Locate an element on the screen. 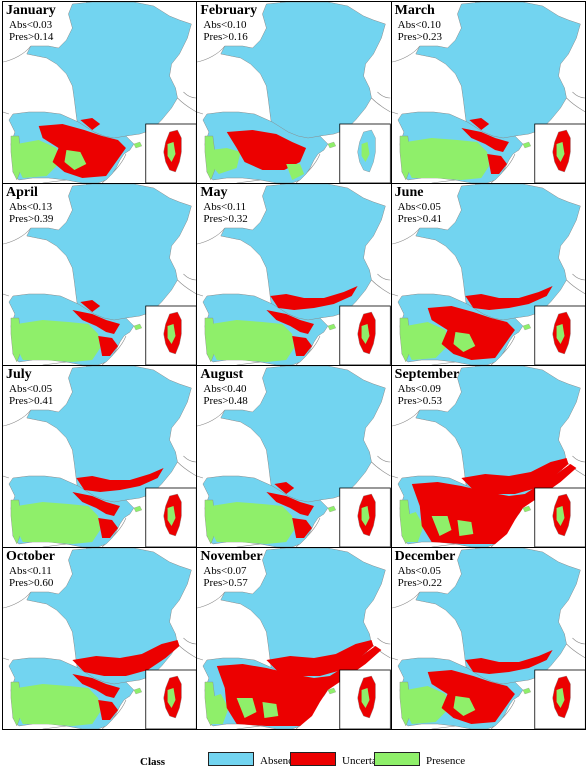 The width and height of the screenshot is (588, 768). absence-threshold: Abs<0.03 is located at coordinates (31, 25).